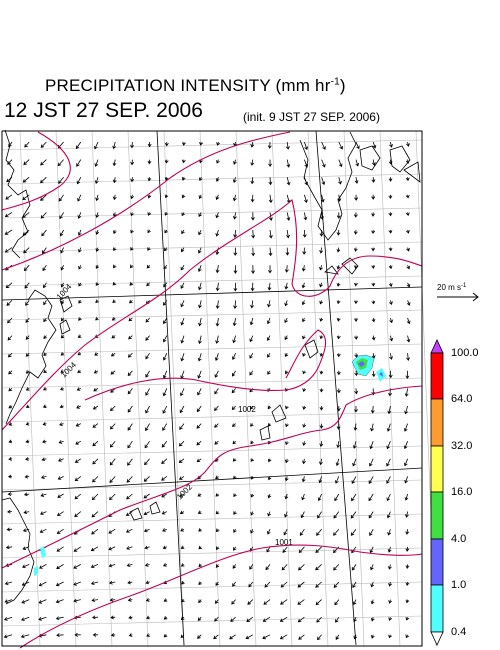 The width and height of the screenshot is (500, 650). What do you see at coordinates (66, 315) in the screenshot?
I see `island-cluster` at bounding box center [66, 315].